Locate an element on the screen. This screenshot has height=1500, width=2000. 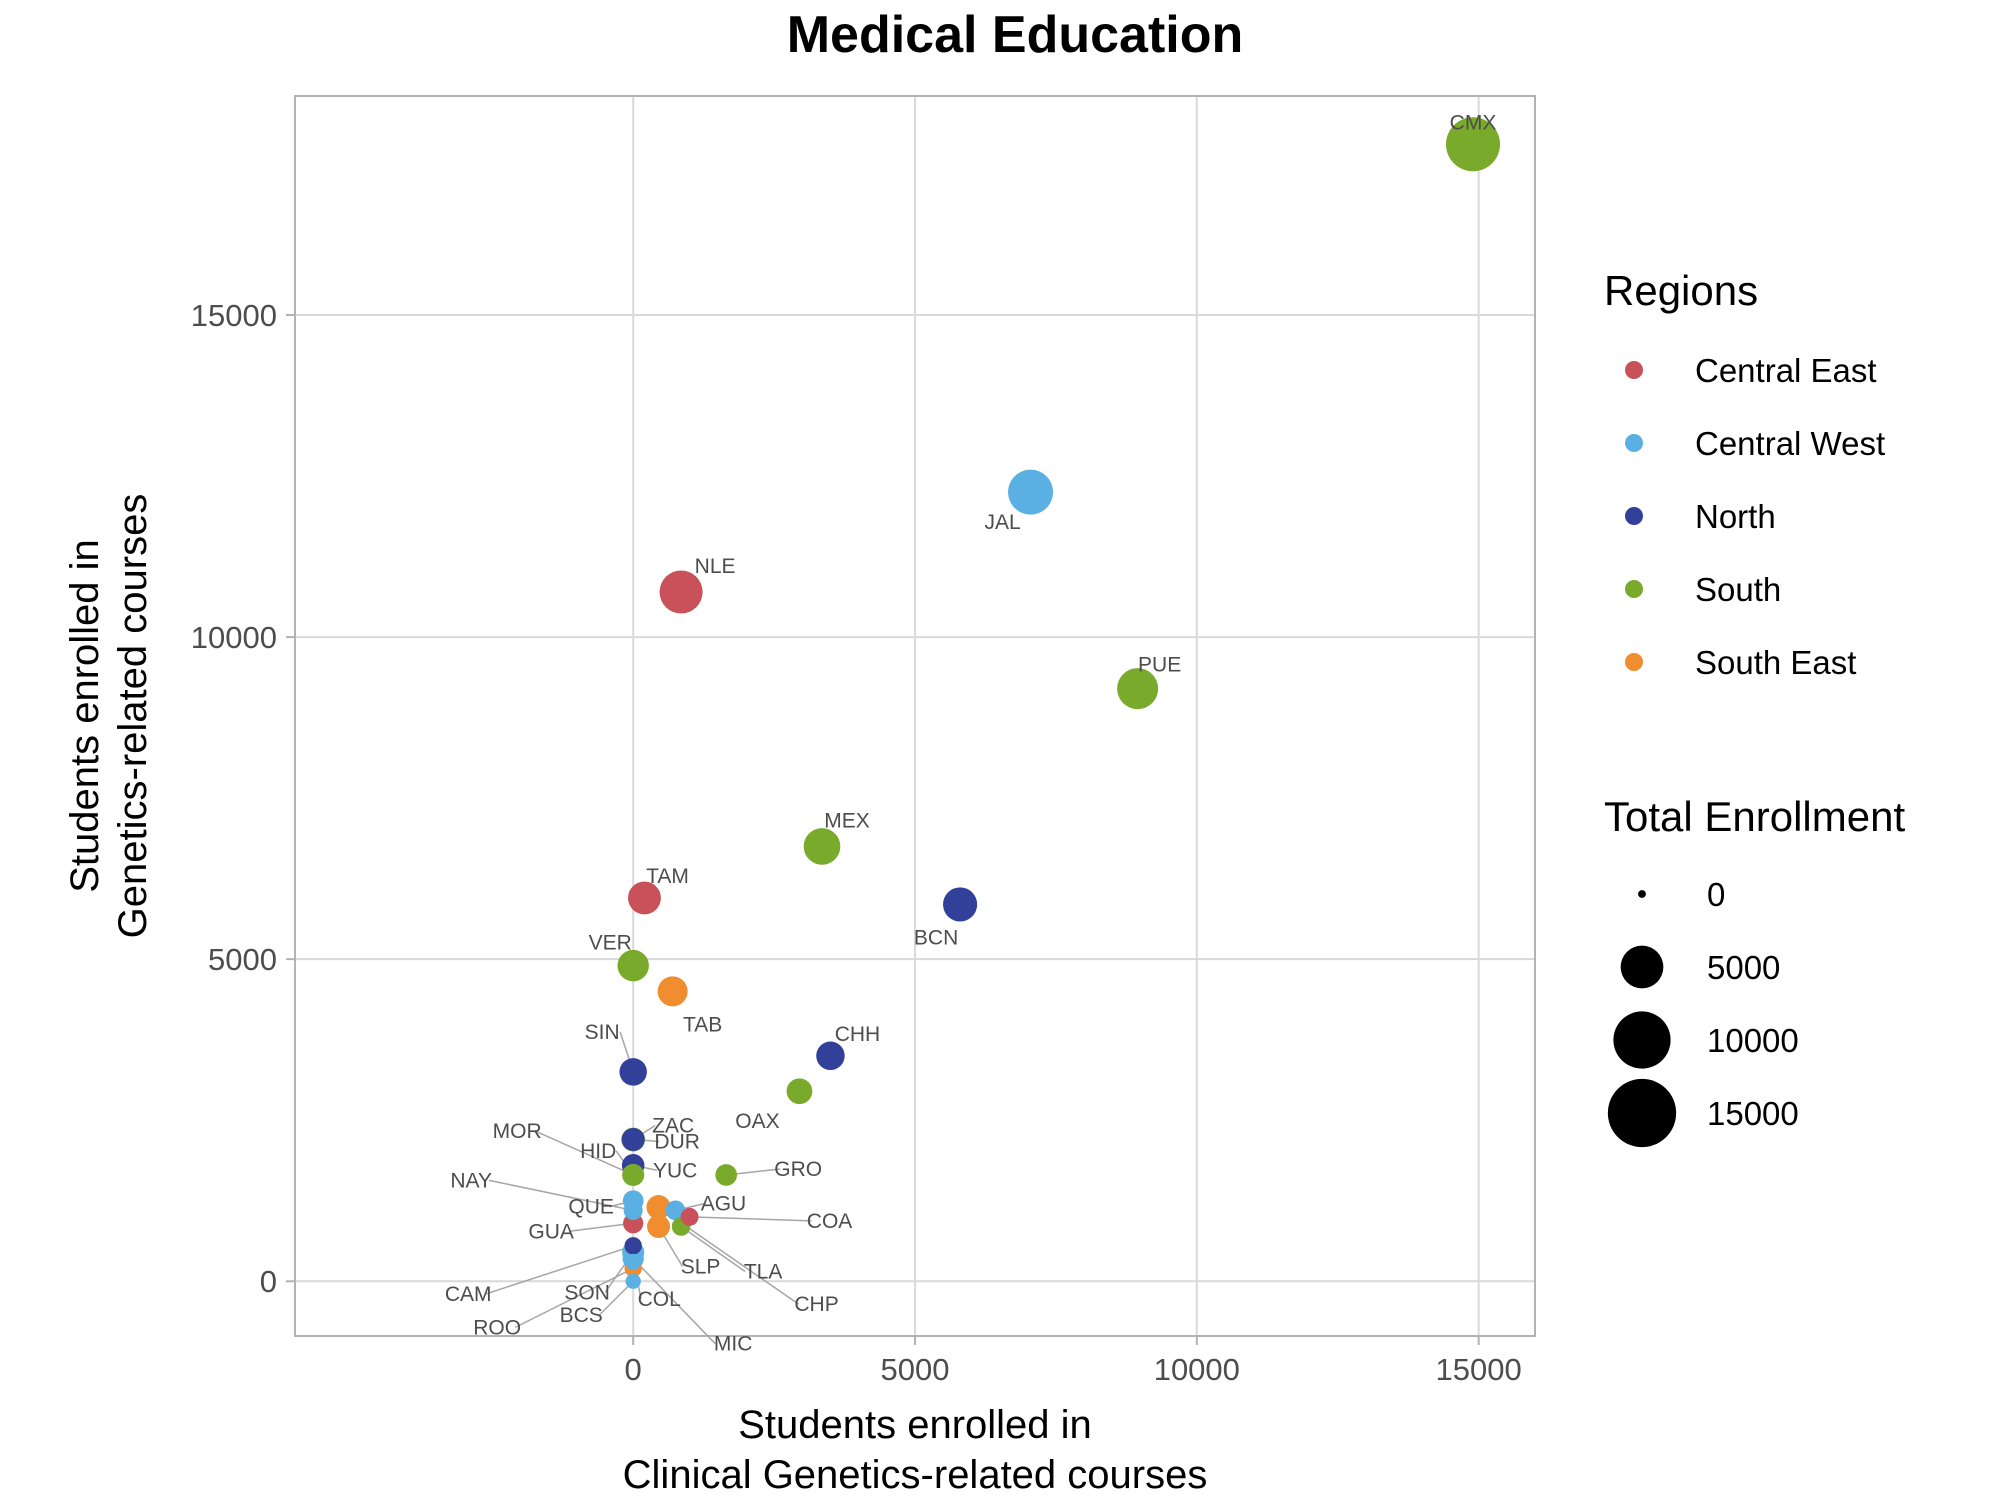
x-tick-label: 15000 is located at coordinates (1479, 1369).